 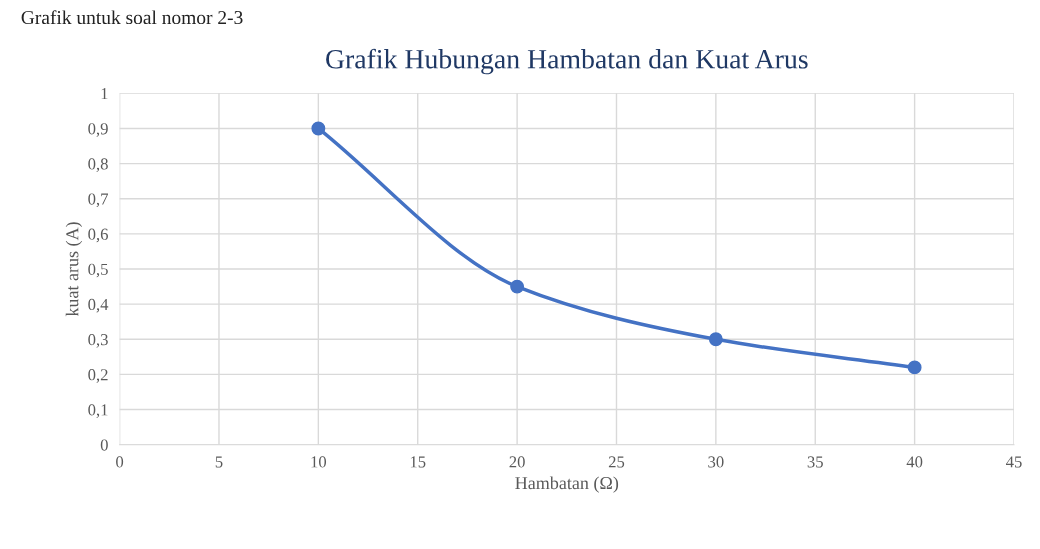 What do you see at coordinates (616, 462) in the screenshot?
I see `x-tick-label: 25` at bounding box center [616, 462].